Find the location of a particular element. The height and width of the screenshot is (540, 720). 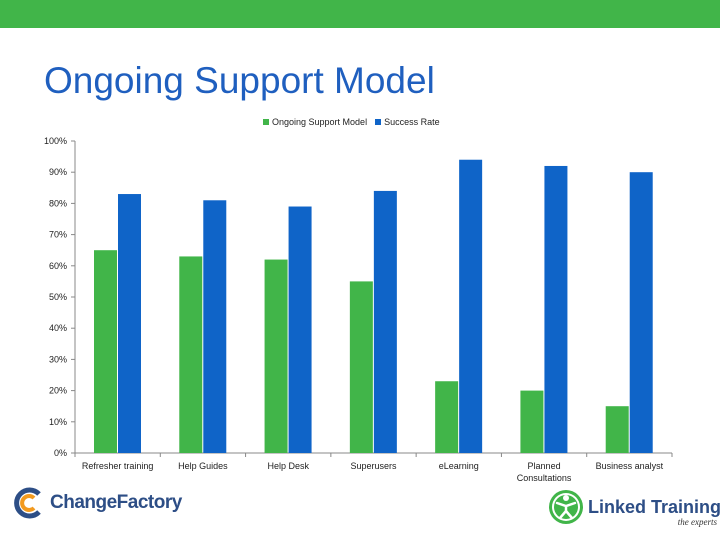

y-tick-label: 0% is located at coordinates (60, 453).